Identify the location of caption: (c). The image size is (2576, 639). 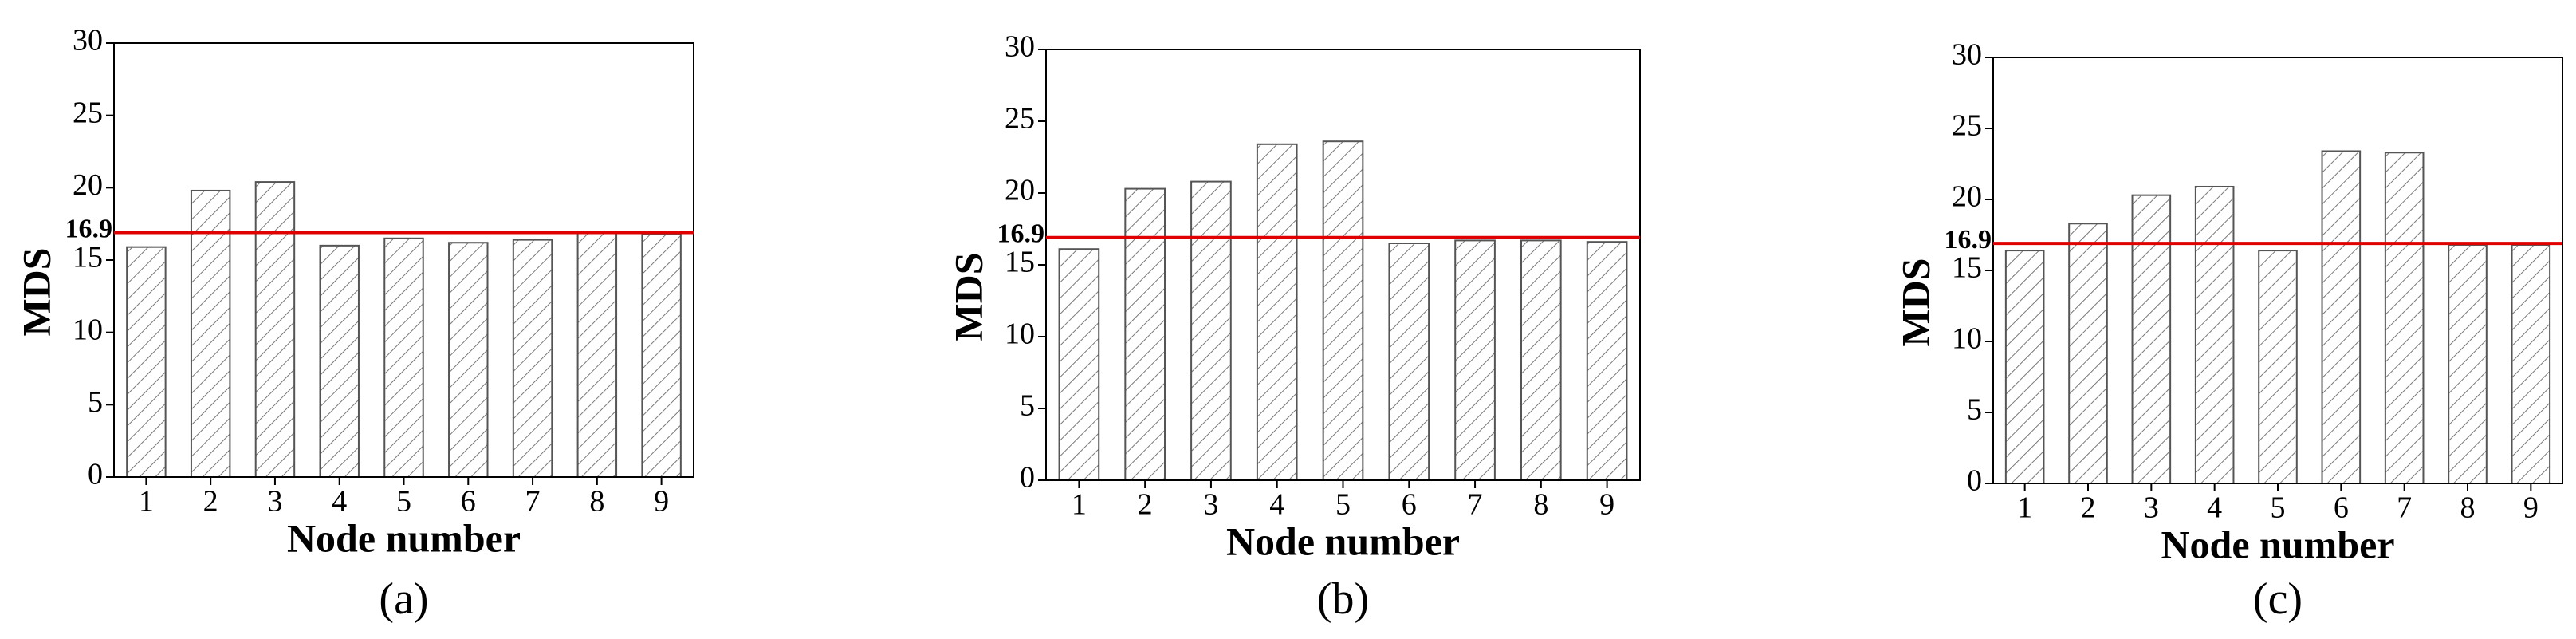
(2278, 599).